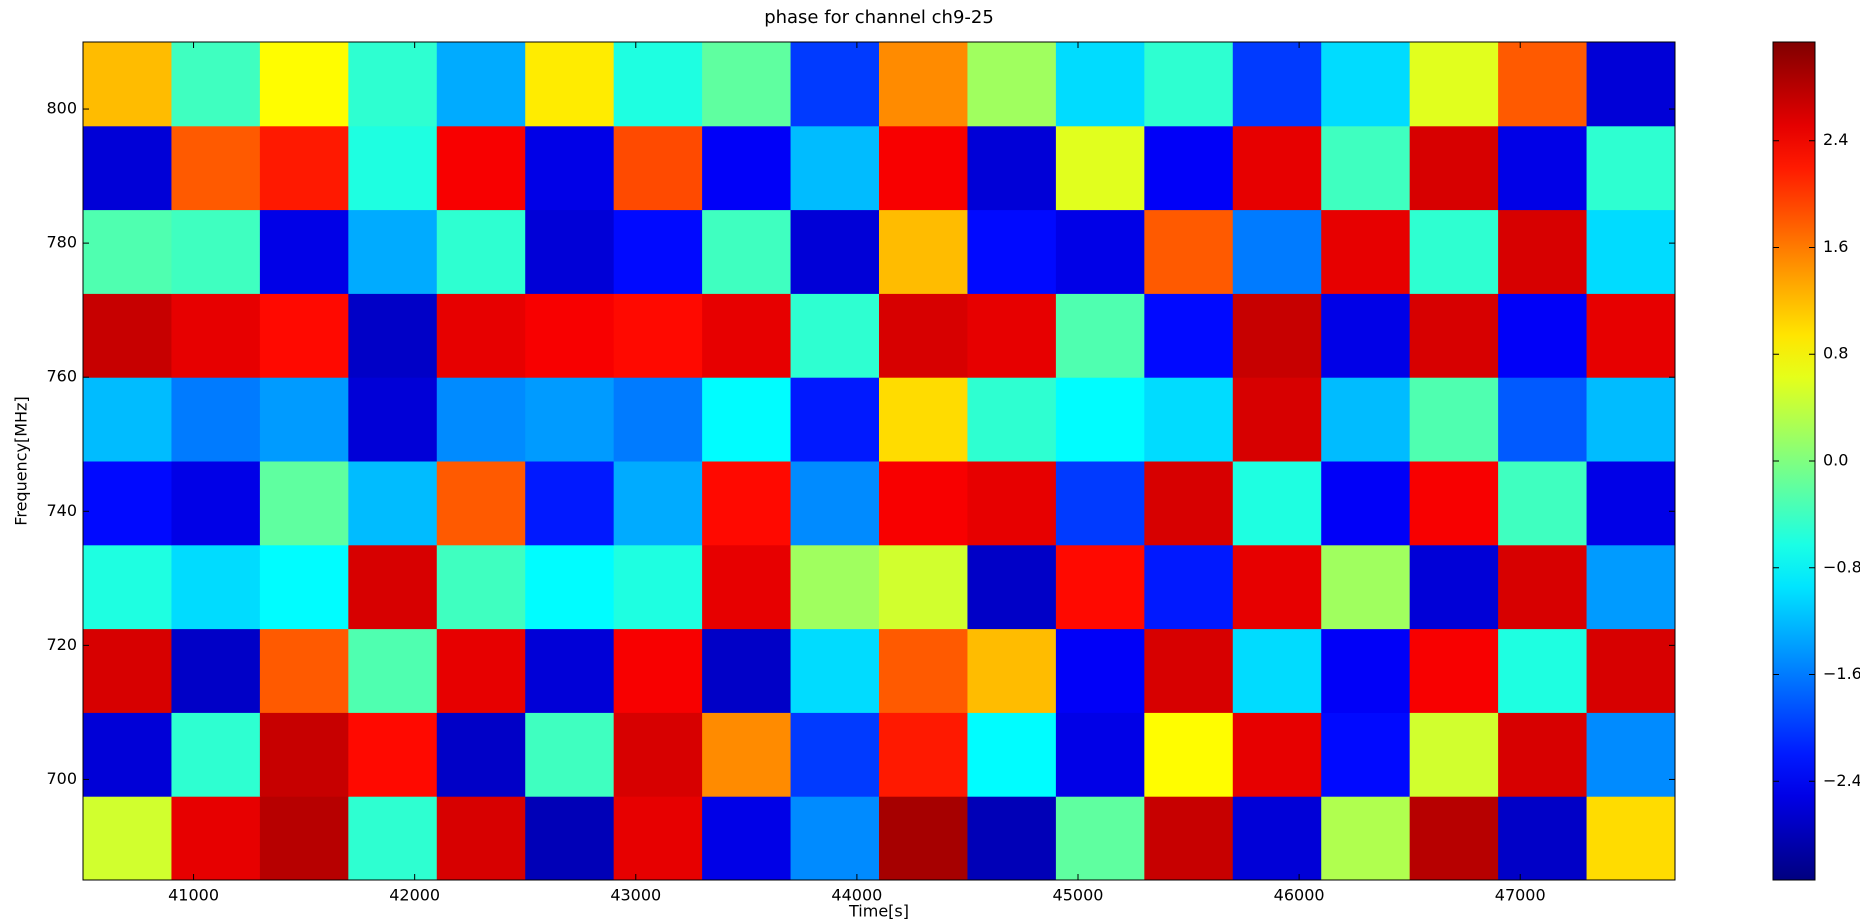  Describe the element at coordinates (1841, 566) in the screenshot. I see `colorbar-tick-label: −0.8` at that location.